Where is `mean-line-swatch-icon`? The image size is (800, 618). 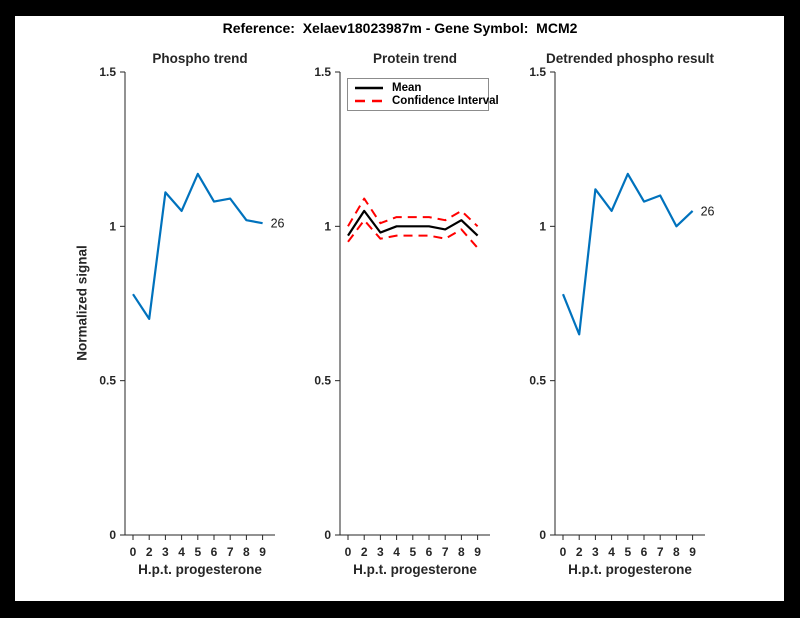 mean-line-swatch-icon is located at coordinates (369, 87).